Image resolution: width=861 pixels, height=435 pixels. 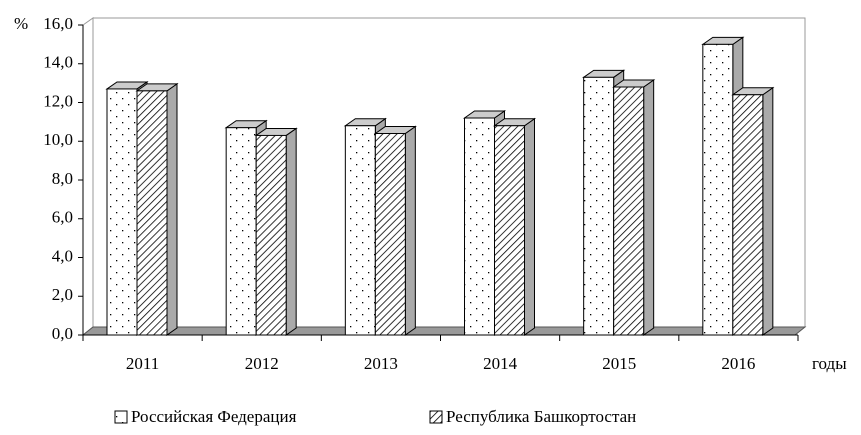 What do you see at coordinates (262, 363) in the screenshot?
I see `x-tick-label: 2012` at bounding box center [262, 363].